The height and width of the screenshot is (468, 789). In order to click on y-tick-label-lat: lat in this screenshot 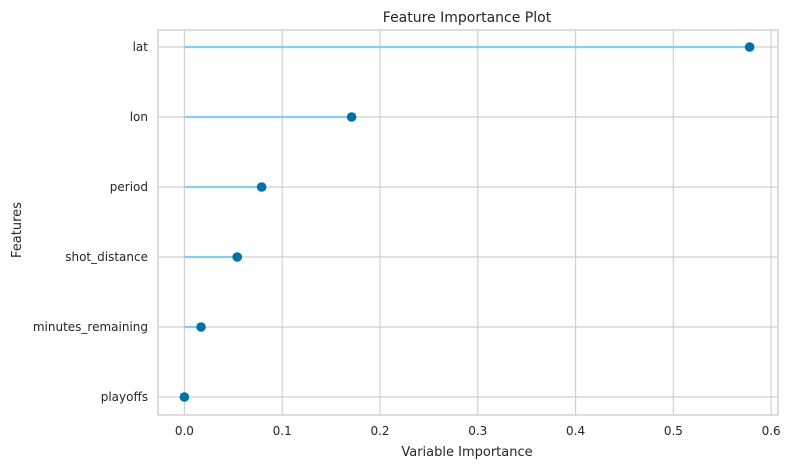, I will do `click(141, 47)`.